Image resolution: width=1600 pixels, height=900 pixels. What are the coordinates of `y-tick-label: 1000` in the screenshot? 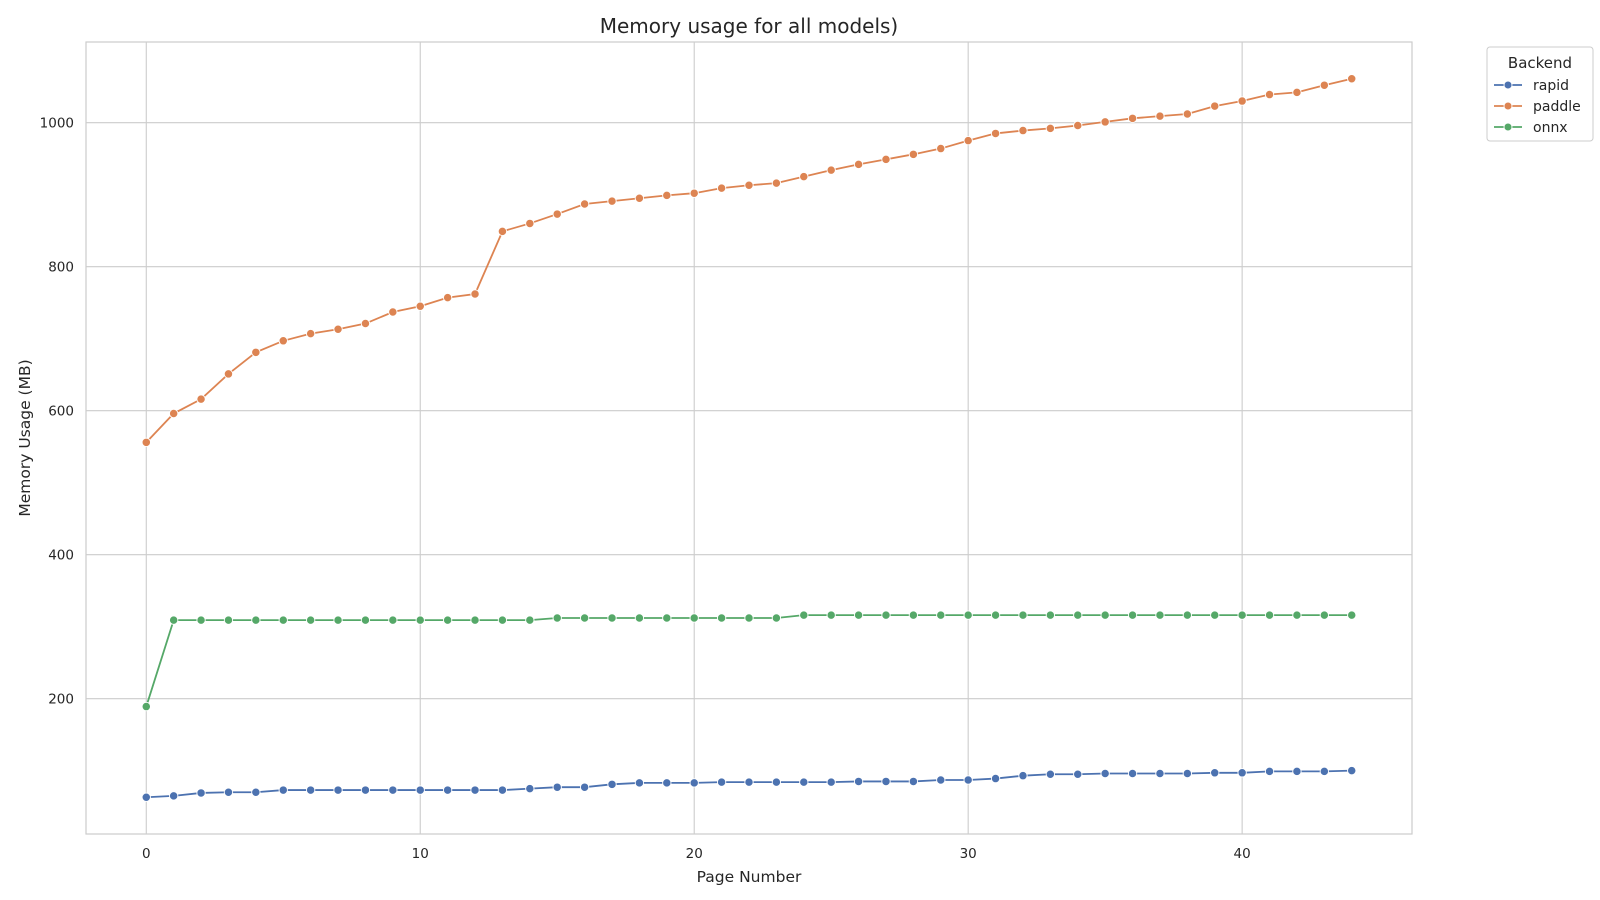 It's located at (57, 124).